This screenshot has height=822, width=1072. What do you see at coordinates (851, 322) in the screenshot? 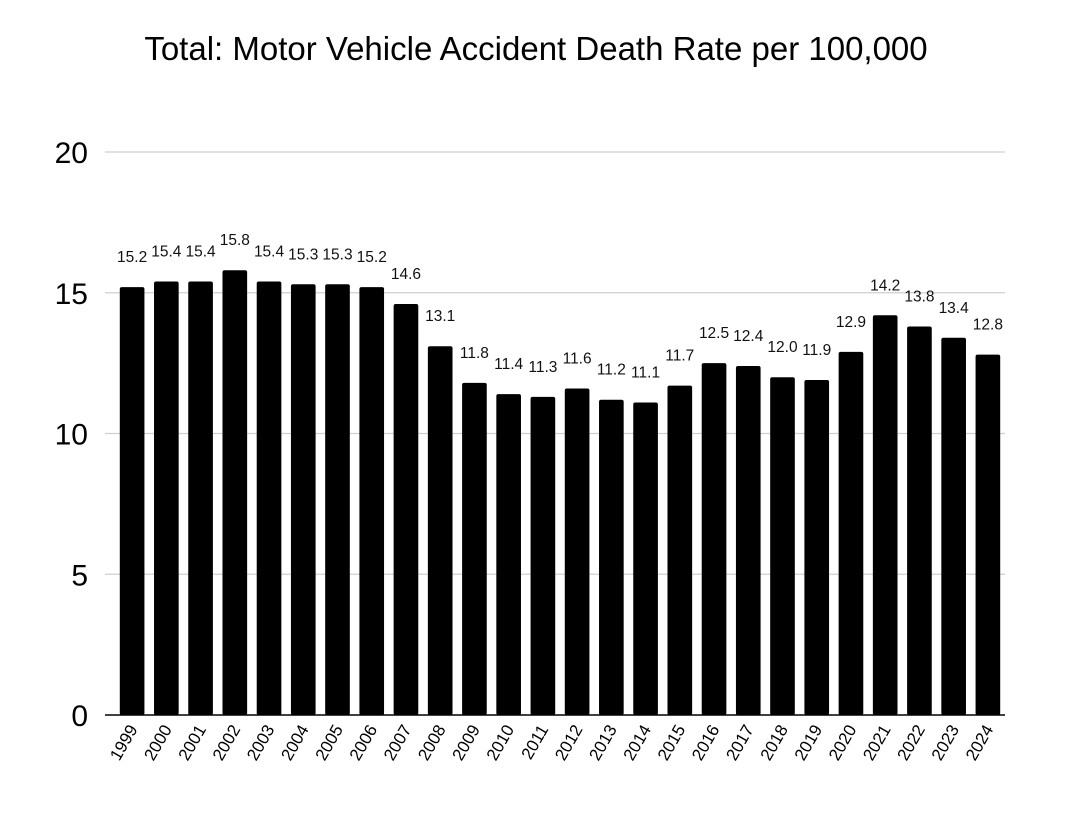
I see `data-label: 12.9` at bounding box center [851, 322].